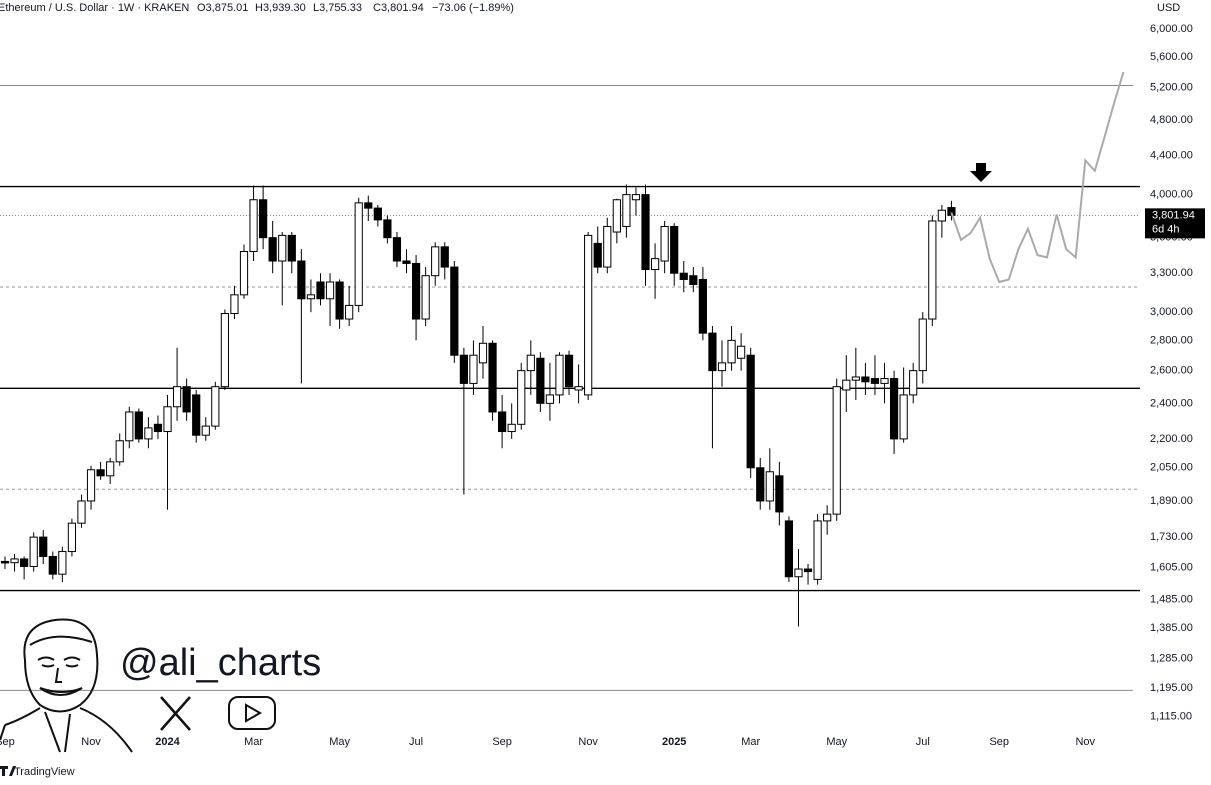 This screenshot has width=1211, height=785. What do you see at coordinates (1173, 215) in the screenshot?
I see `price-tag-value: 3,801.94` at bounding box center [1173, 215].